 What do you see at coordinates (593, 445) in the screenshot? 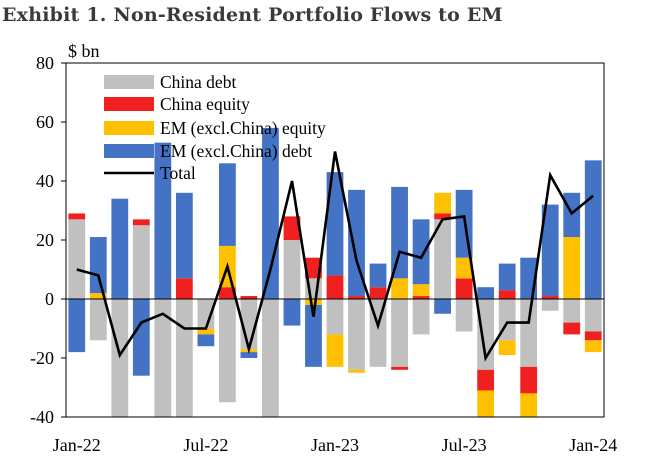
I see `x-tick-label: Jan-24` at bounding box center [593, 445].